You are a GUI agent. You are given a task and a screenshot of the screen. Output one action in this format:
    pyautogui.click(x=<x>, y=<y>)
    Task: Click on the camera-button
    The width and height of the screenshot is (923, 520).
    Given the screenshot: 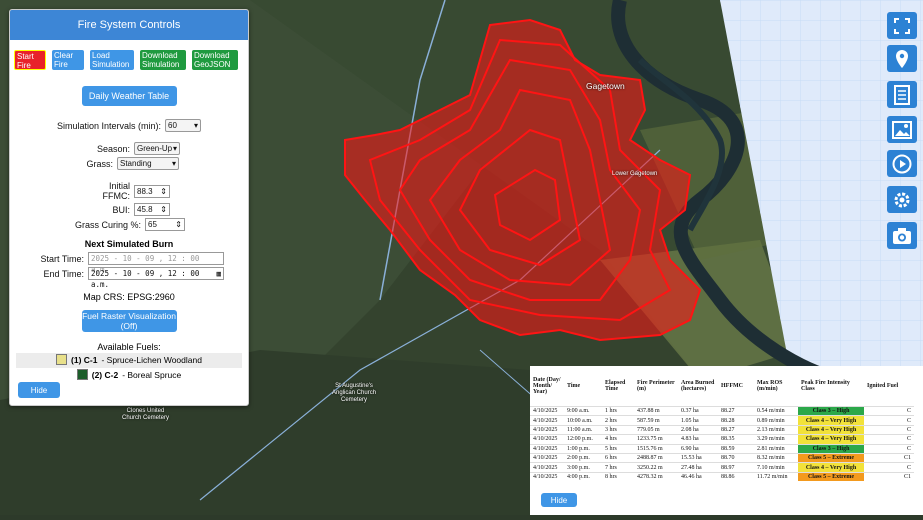 What is the action you would take?
    pyautogui.click(x=902, y=235)
    